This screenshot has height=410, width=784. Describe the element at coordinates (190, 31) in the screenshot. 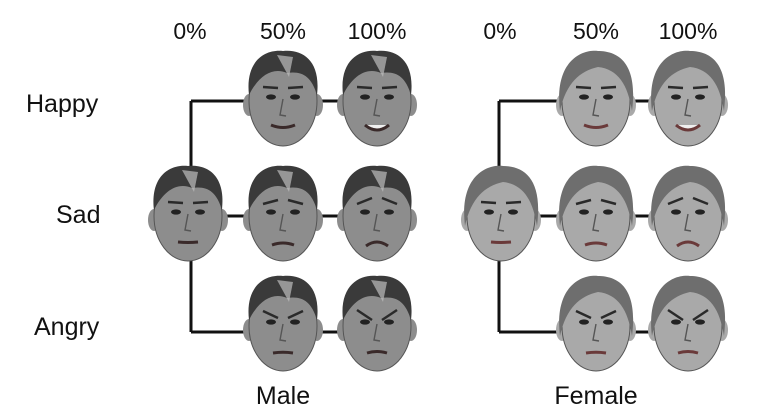

I see `header-male-0: 0%` at that location.